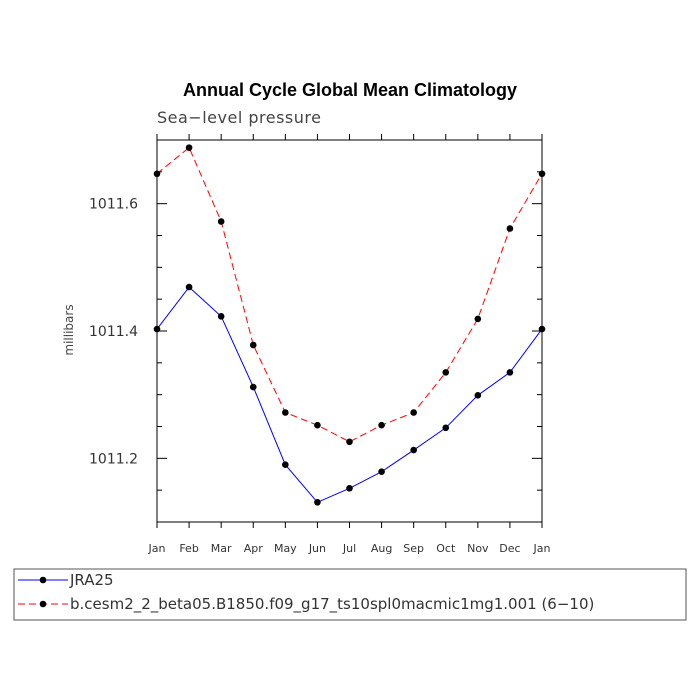 The image size is (700, 700). What do you see at coordinates (285, 548) in the screenshot?
I see `x-tick-label: May` at bounding box center [285, 548].